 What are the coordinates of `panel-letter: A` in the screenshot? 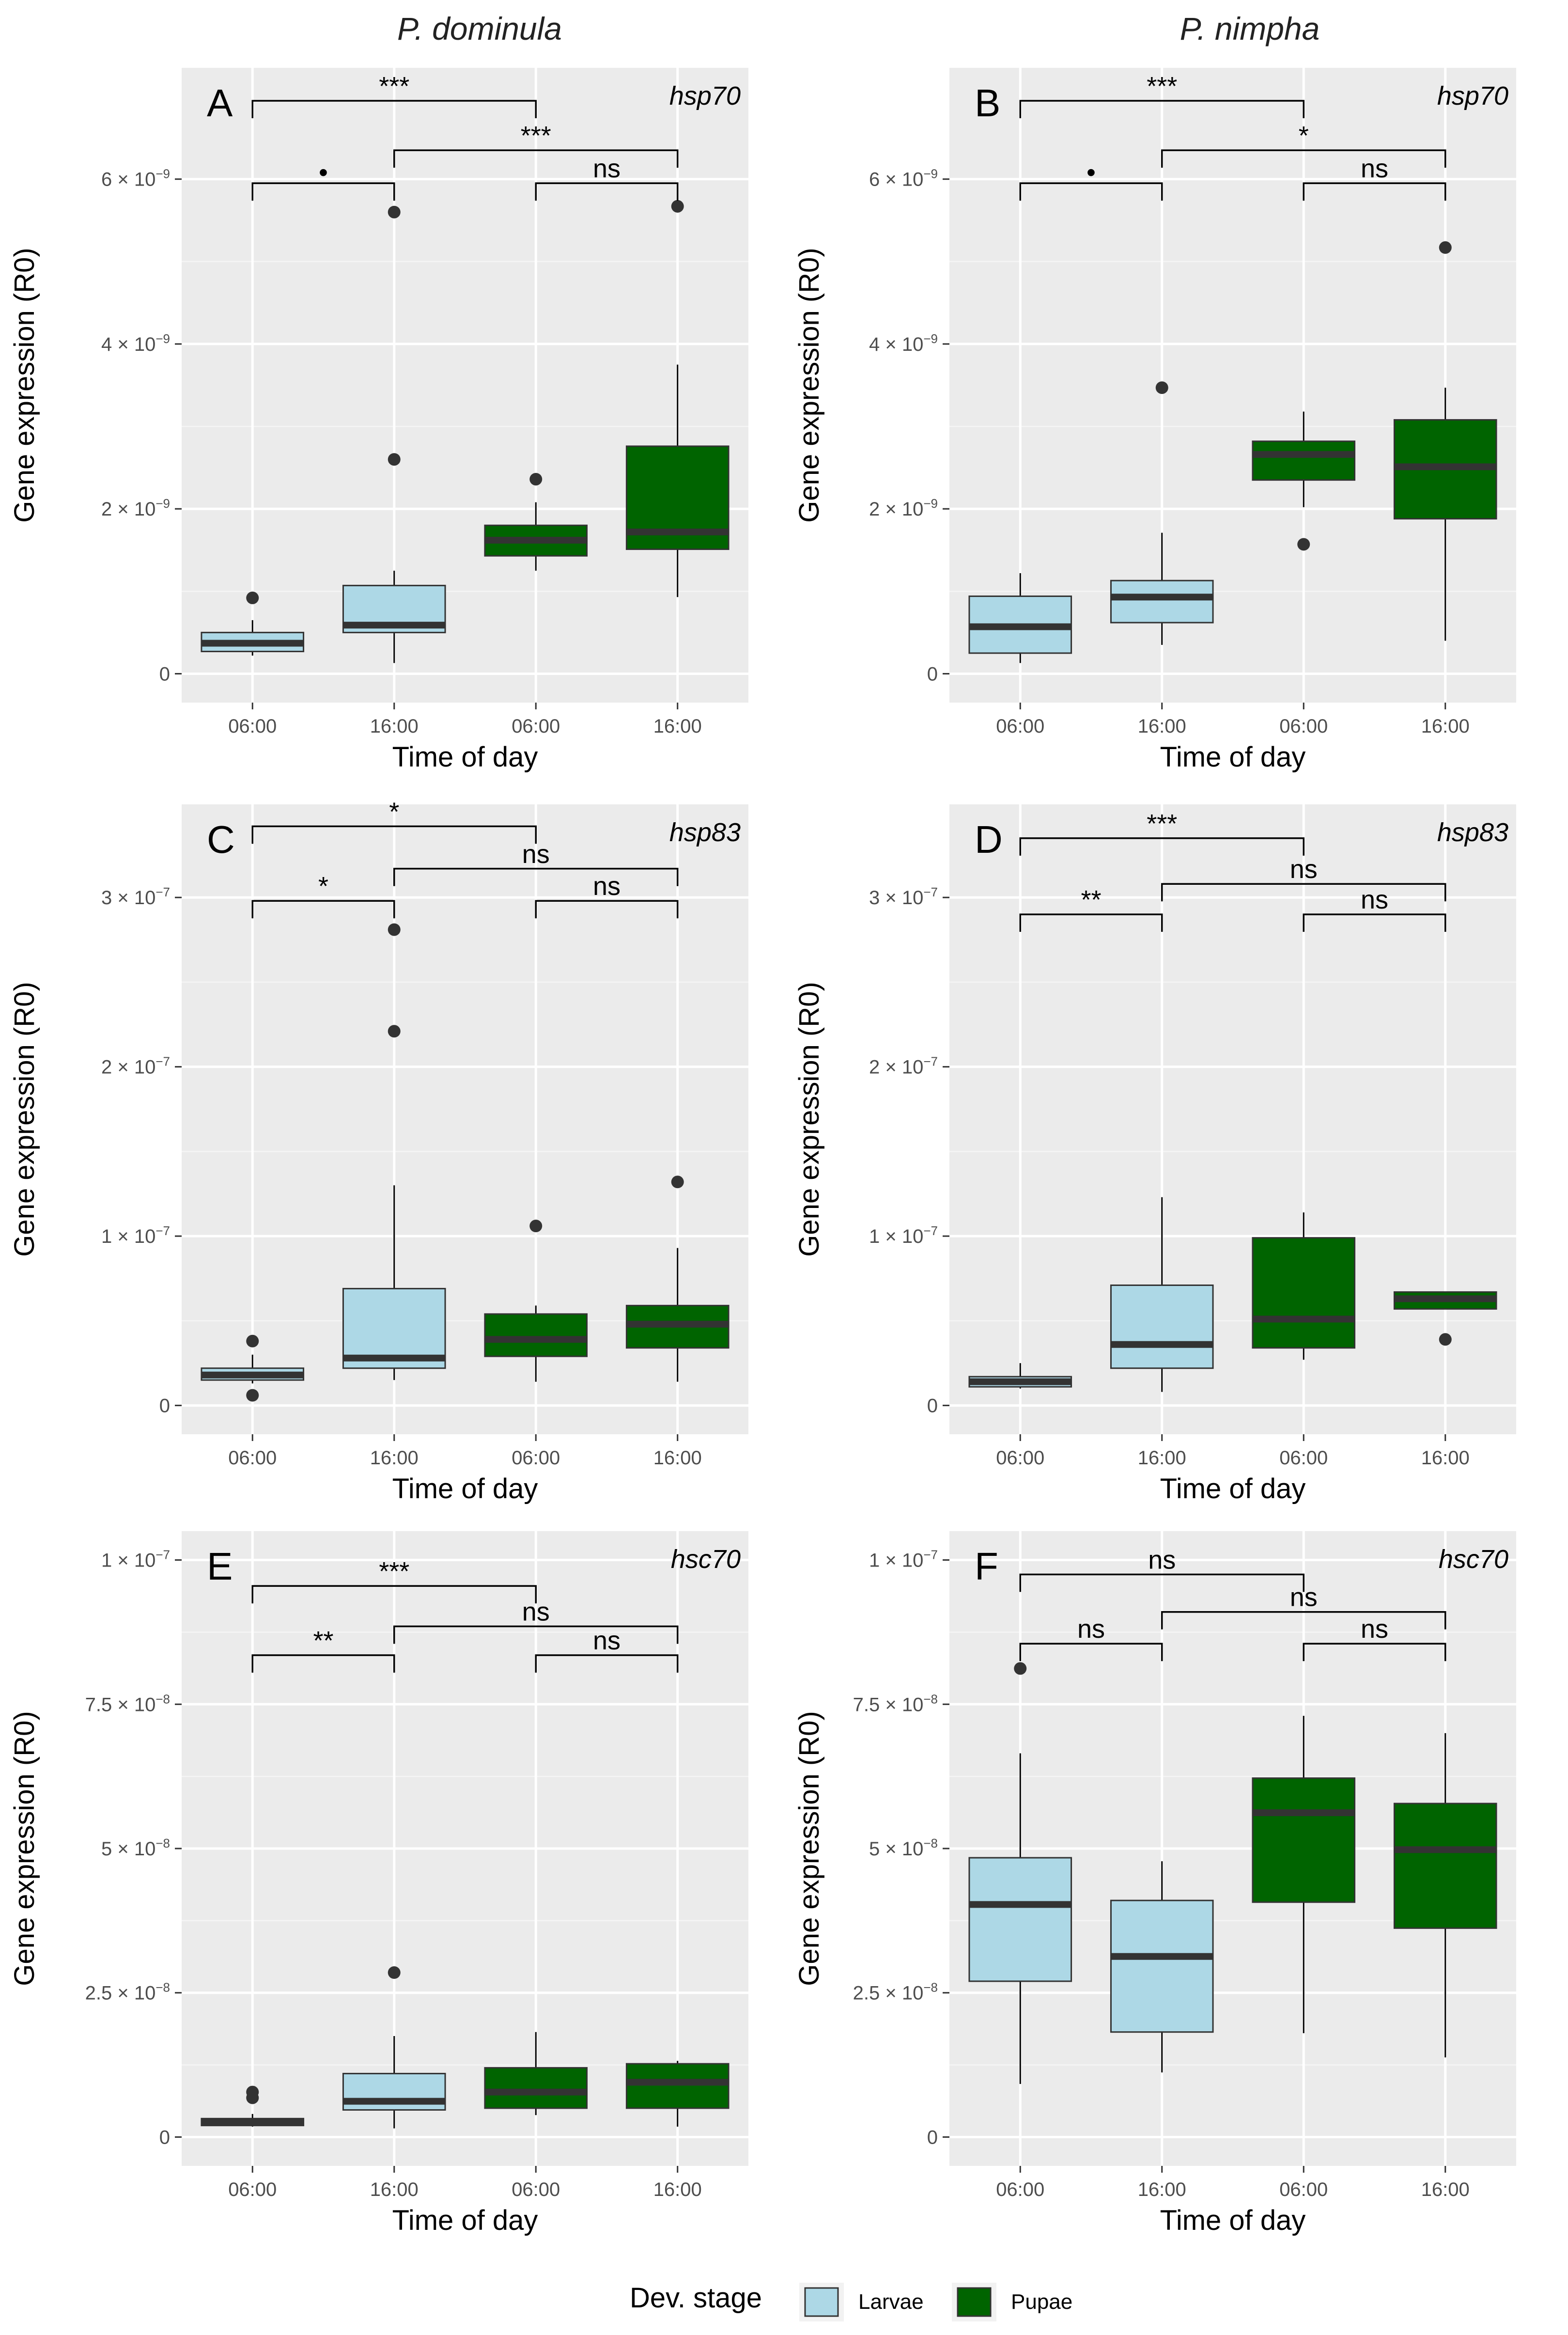 It's located at (220, 103).